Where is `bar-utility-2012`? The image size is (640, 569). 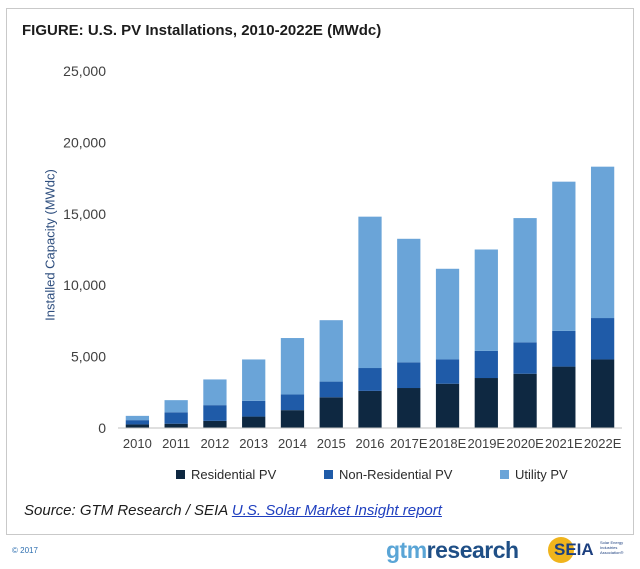
bar-utility-2012 is located at coordinates (215, 392).